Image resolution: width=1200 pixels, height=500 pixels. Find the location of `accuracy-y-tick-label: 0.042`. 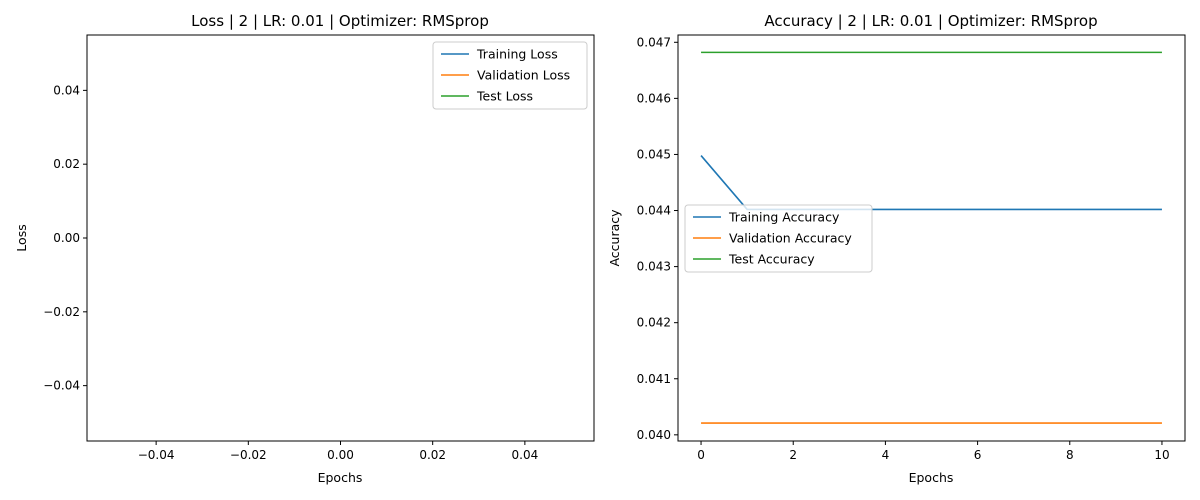

accuracy-y-tick-label: 0.042 is located at coordinates (654, 323).